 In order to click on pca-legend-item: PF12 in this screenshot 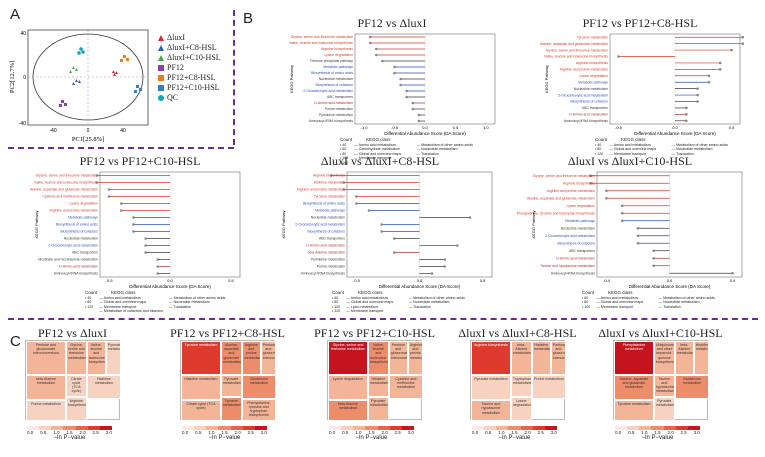, I will do `click(189, 68)`.